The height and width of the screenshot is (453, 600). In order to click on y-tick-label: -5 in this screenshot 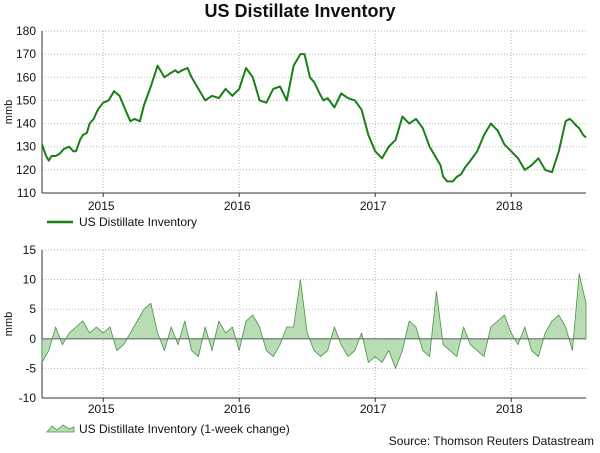, I will do `click(30, 368)`.